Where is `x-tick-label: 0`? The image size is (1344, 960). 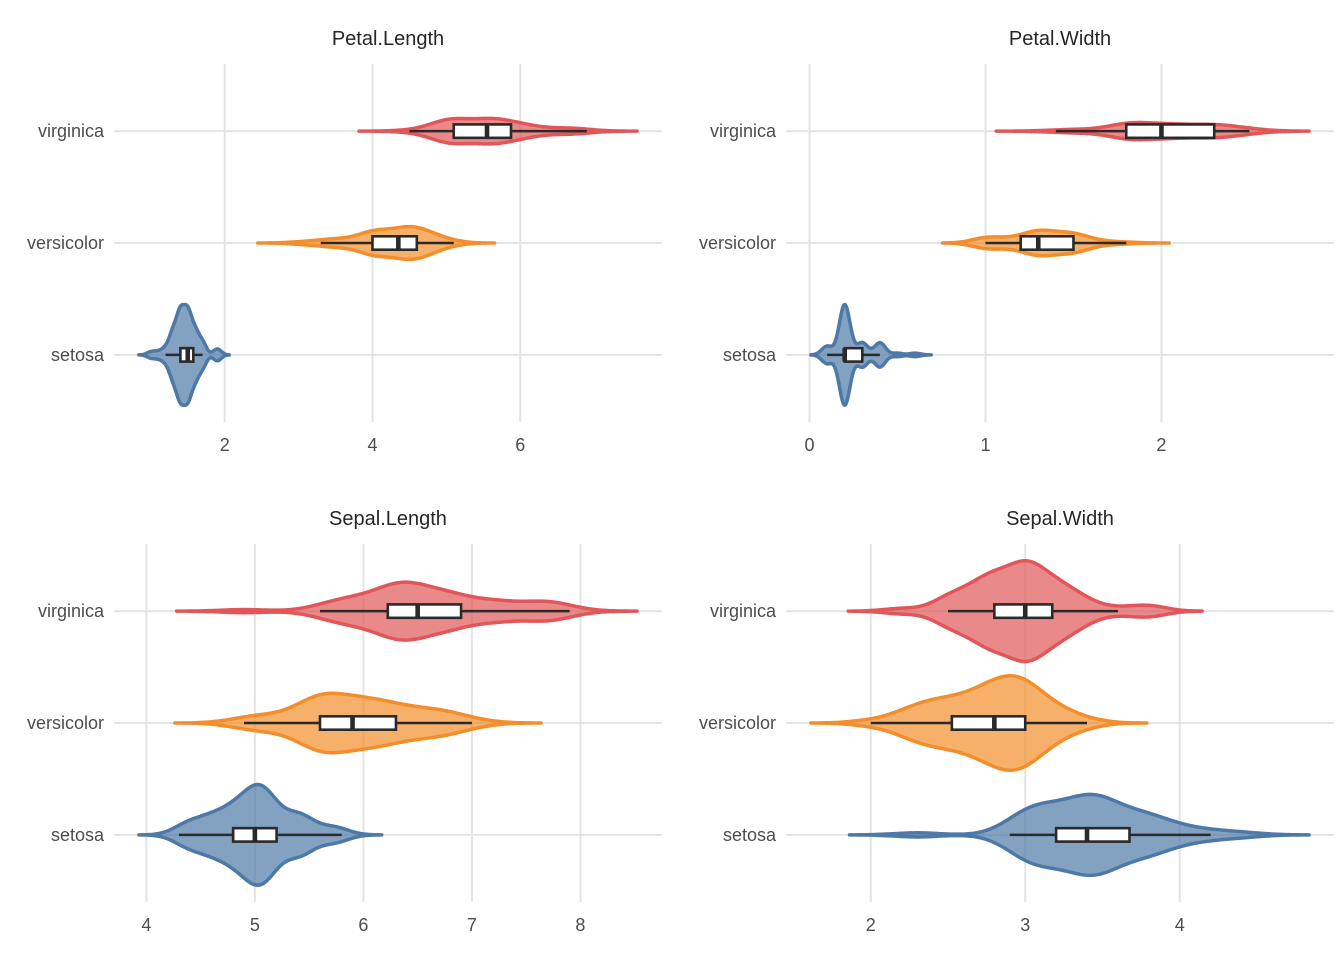 x-tick-label: 0 is located at coordinates (810, 445).